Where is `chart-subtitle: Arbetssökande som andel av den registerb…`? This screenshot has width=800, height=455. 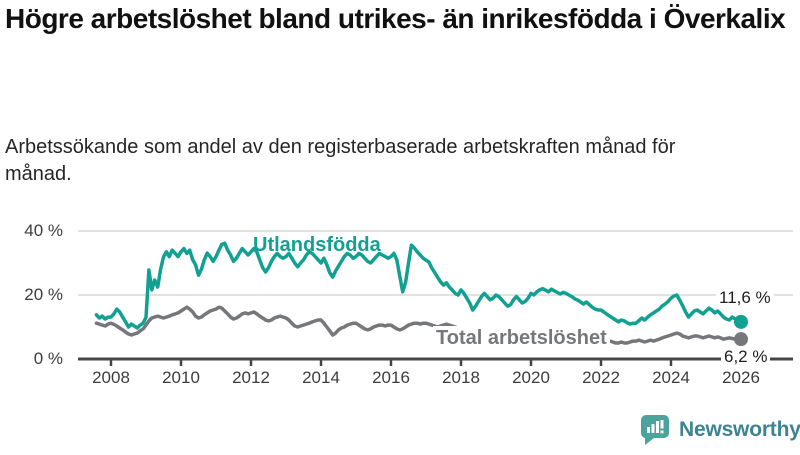
chart-subtitle: Arbetssökande som andel av den registerb… is located at coordinates (340, 160).